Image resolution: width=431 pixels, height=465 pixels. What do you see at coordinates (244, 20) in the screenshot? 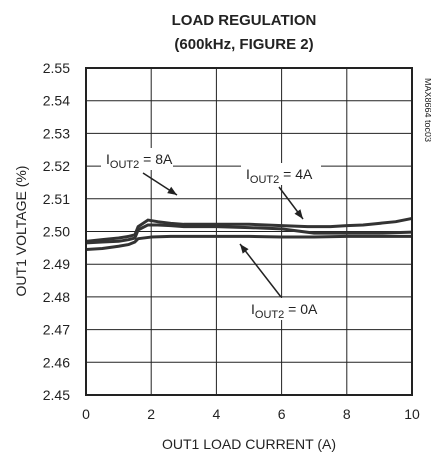
I see `chart-title: LOAD REGULATION` at bounding box center [244, 20].